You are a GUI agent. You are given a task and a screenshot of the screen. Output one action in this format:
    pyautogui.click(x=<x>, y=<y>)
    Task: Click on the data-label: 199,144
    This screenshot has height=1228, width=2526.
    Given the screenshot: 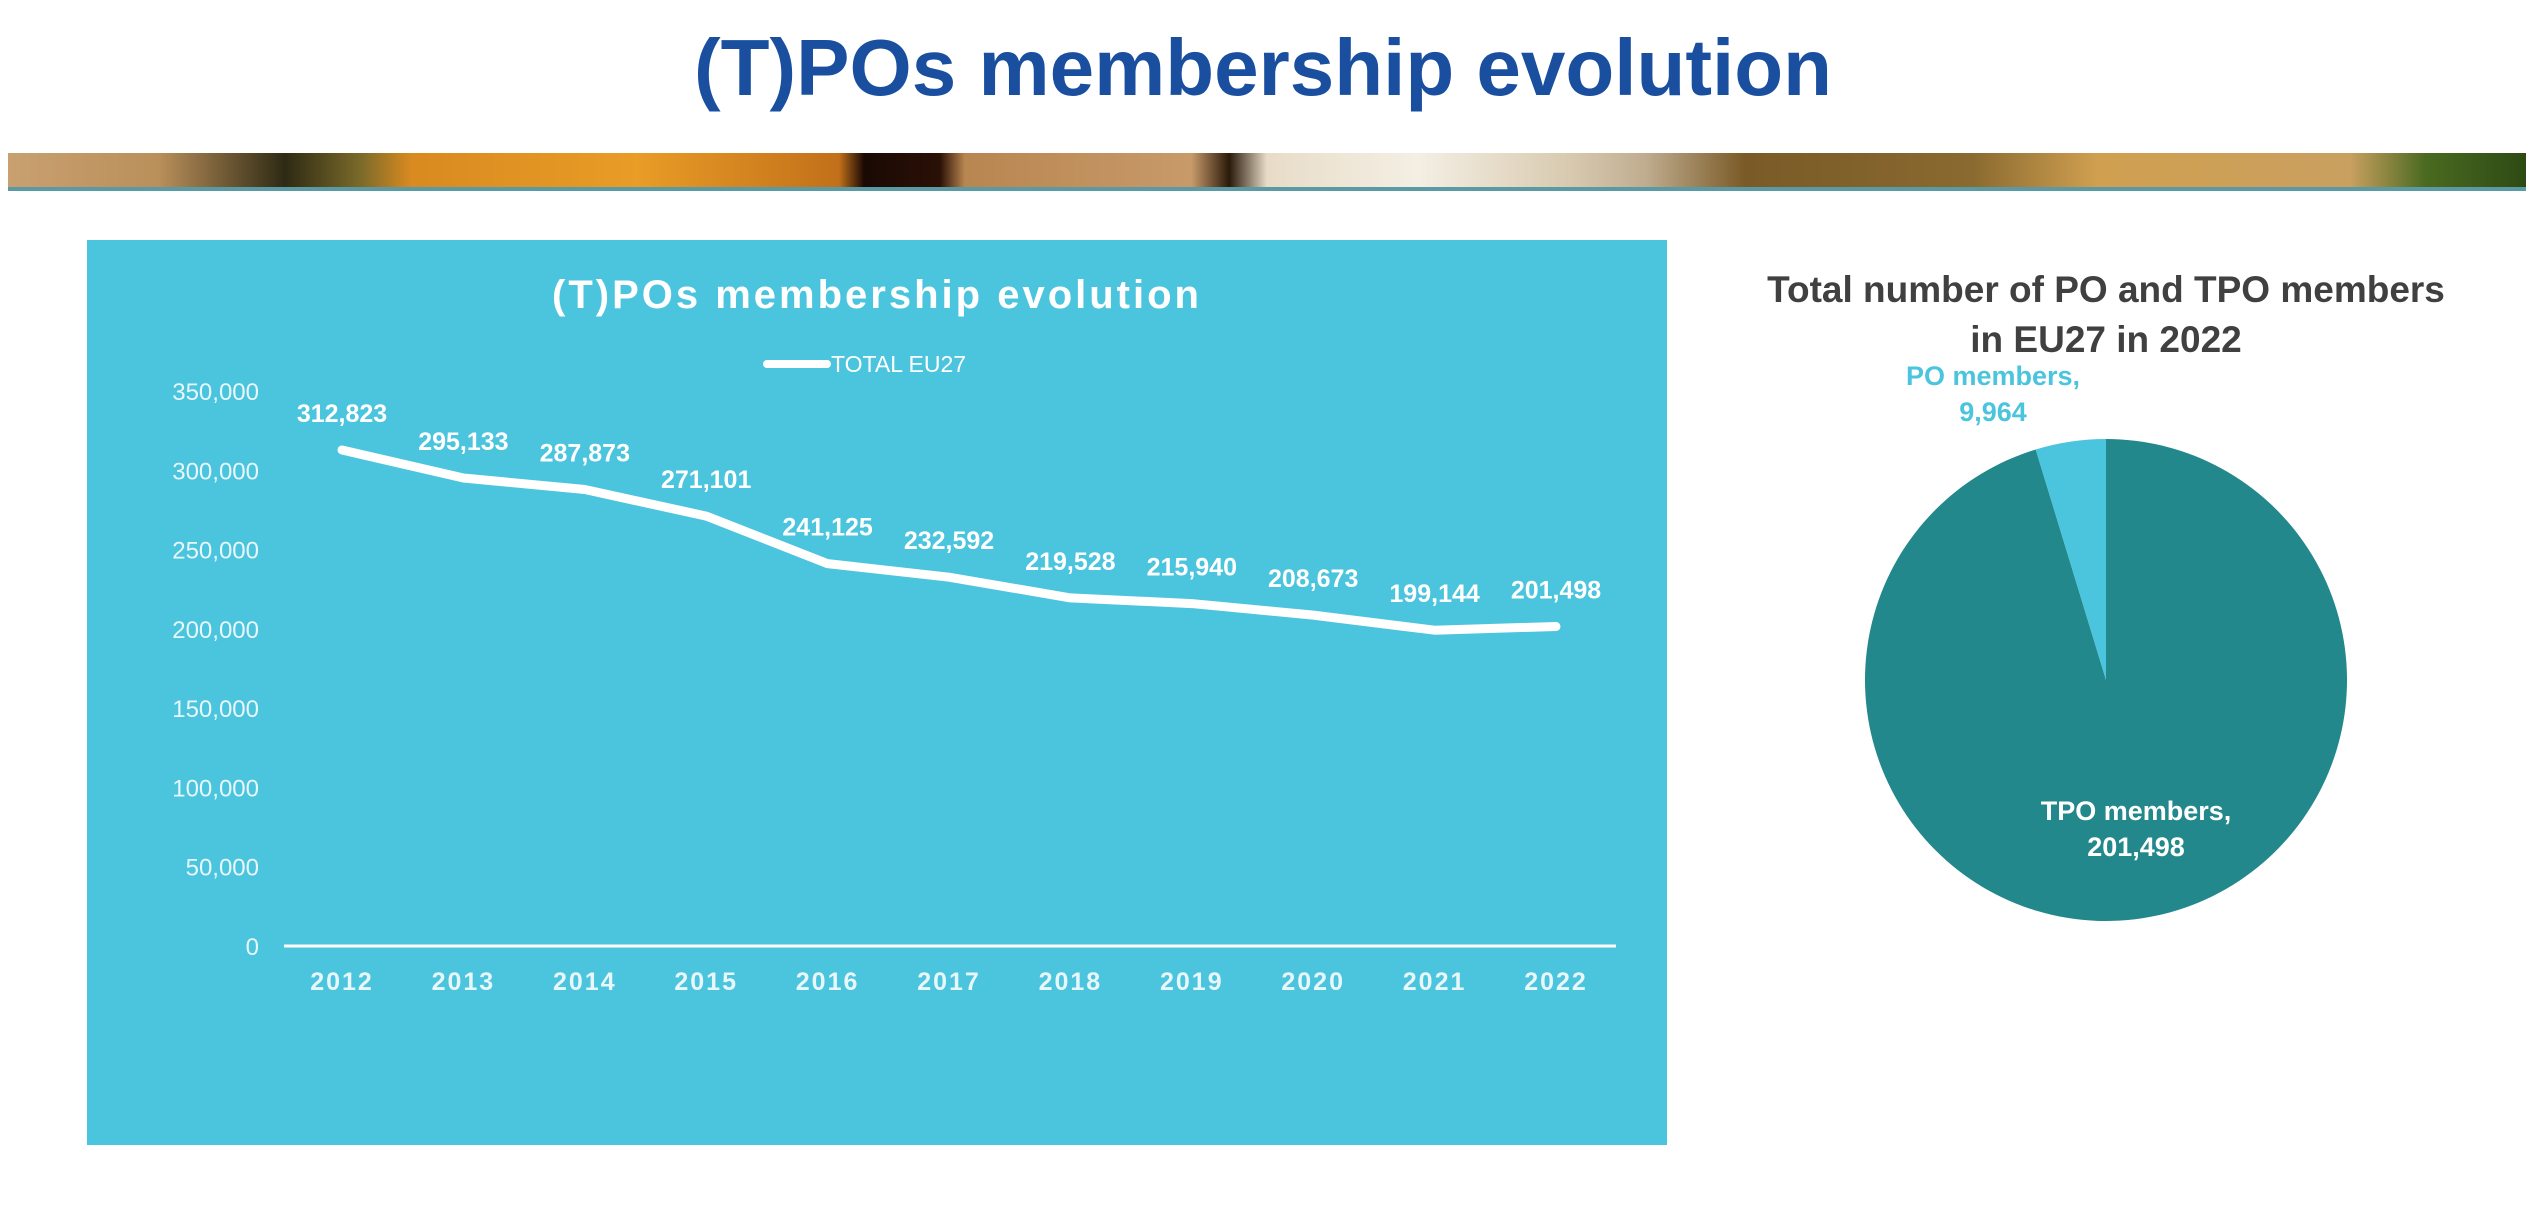 What is the action you would take?
    pyautogui.click(x=1434, y=594)
    